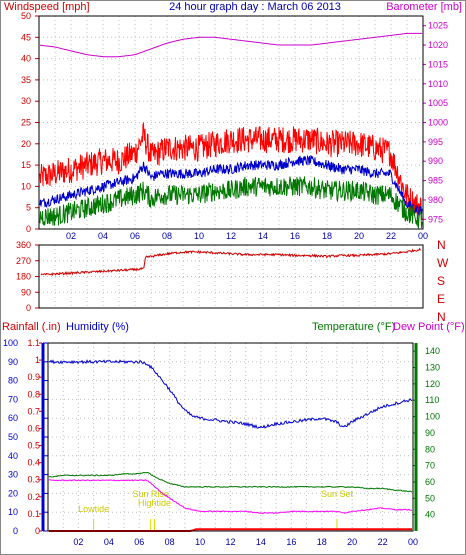  I want to click on rain-tick-label: 0.7, so click(33, 411).